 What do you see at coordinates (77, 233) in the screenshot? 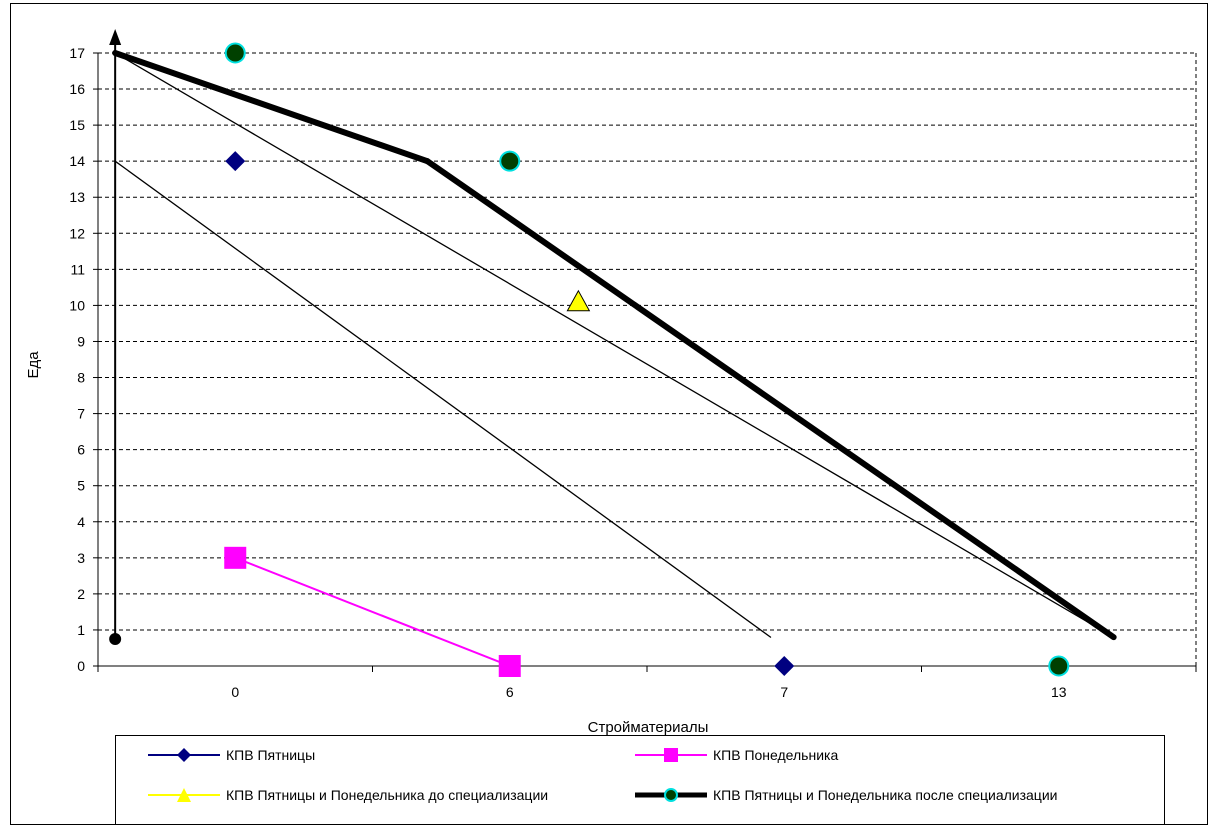
I see `y-tick-label-12: 12` at bounding box center [77, 233].